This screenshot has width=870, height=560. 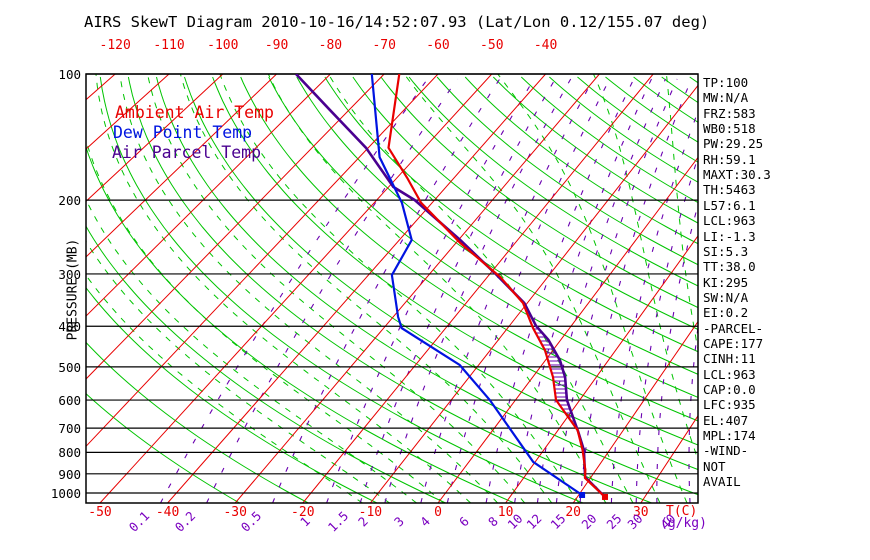 I want to click on panel-line-20: CAP:0.0, so click(x=729, y=389).